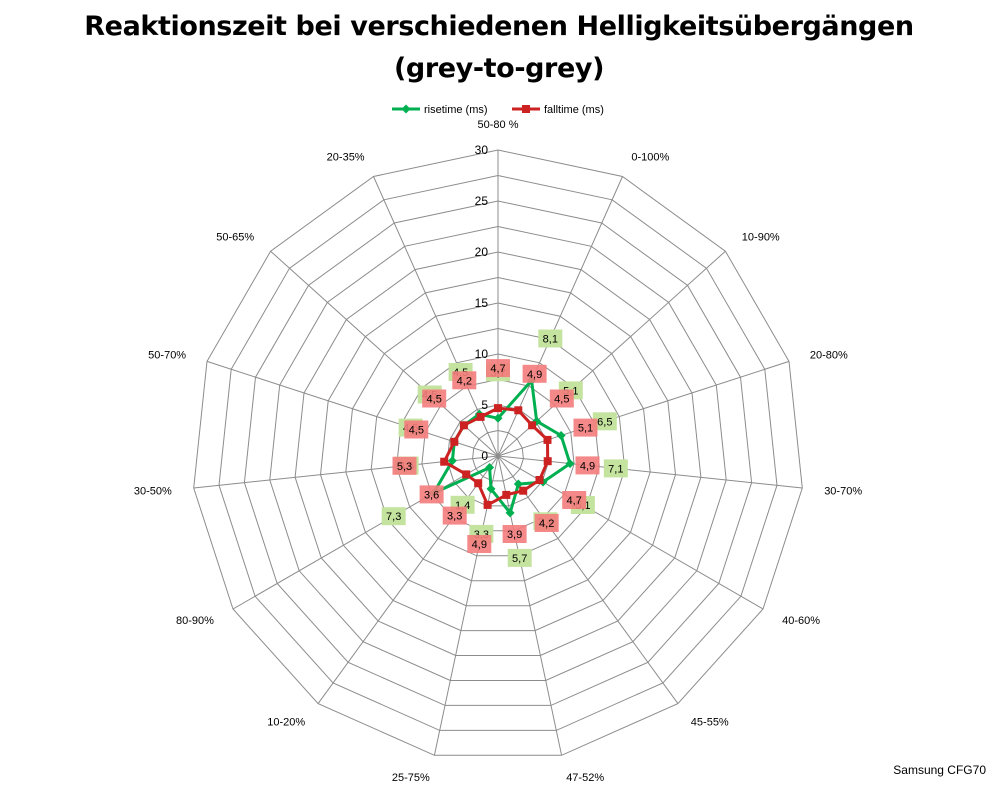 Image resolution: width=998 pixels, height=786 pixels. What do you see at coordinates (411, 778) in the screenshot?
I see `category-label: 25-75%` at bounding box center [411, 778].